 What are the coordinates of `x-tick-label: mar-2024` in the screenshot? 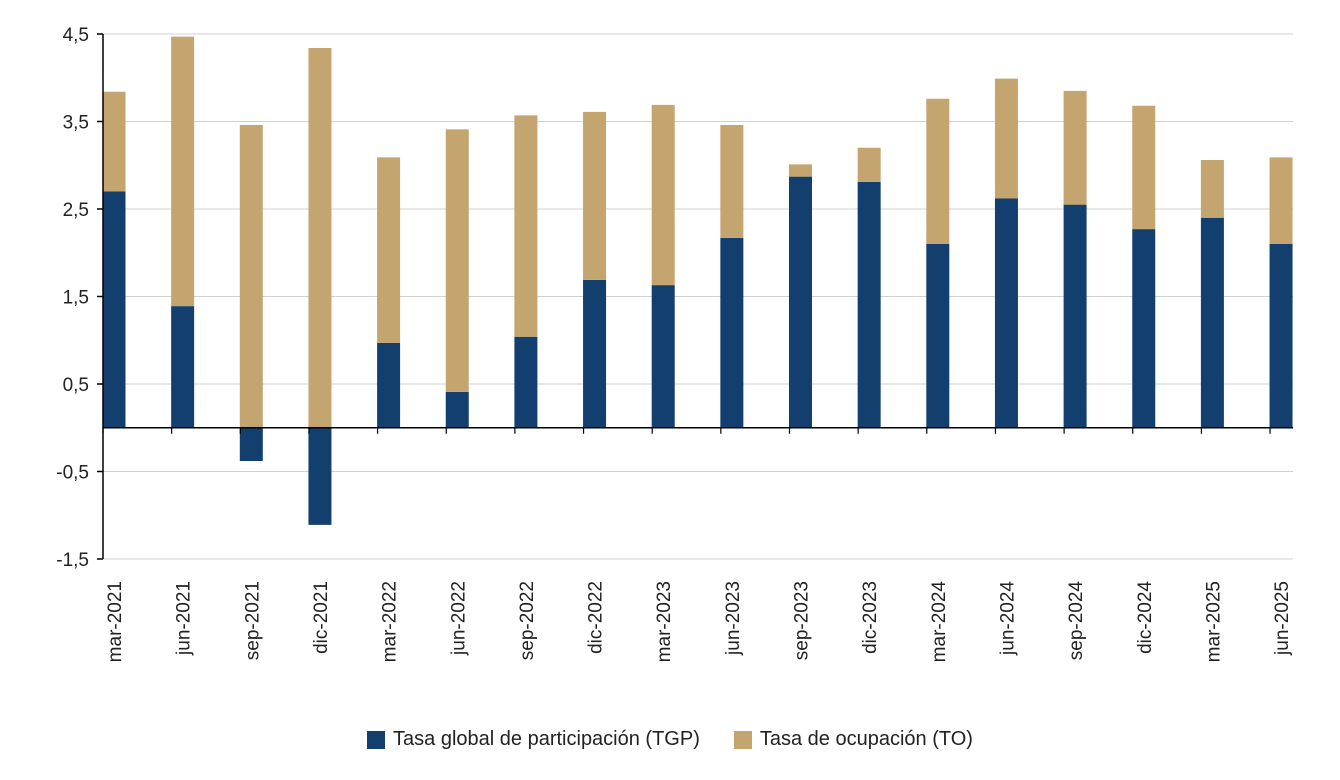 It's located at (939, 622).